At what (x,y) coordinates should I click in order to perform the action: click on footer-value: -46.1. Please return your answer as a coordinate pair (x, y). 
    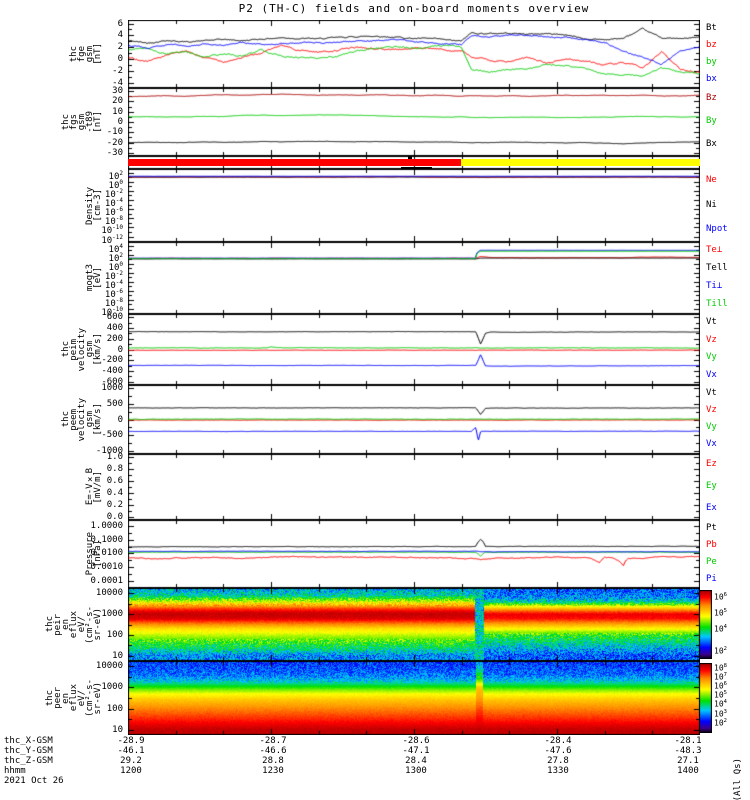
    Looking at the image, I should click on (131, 751).